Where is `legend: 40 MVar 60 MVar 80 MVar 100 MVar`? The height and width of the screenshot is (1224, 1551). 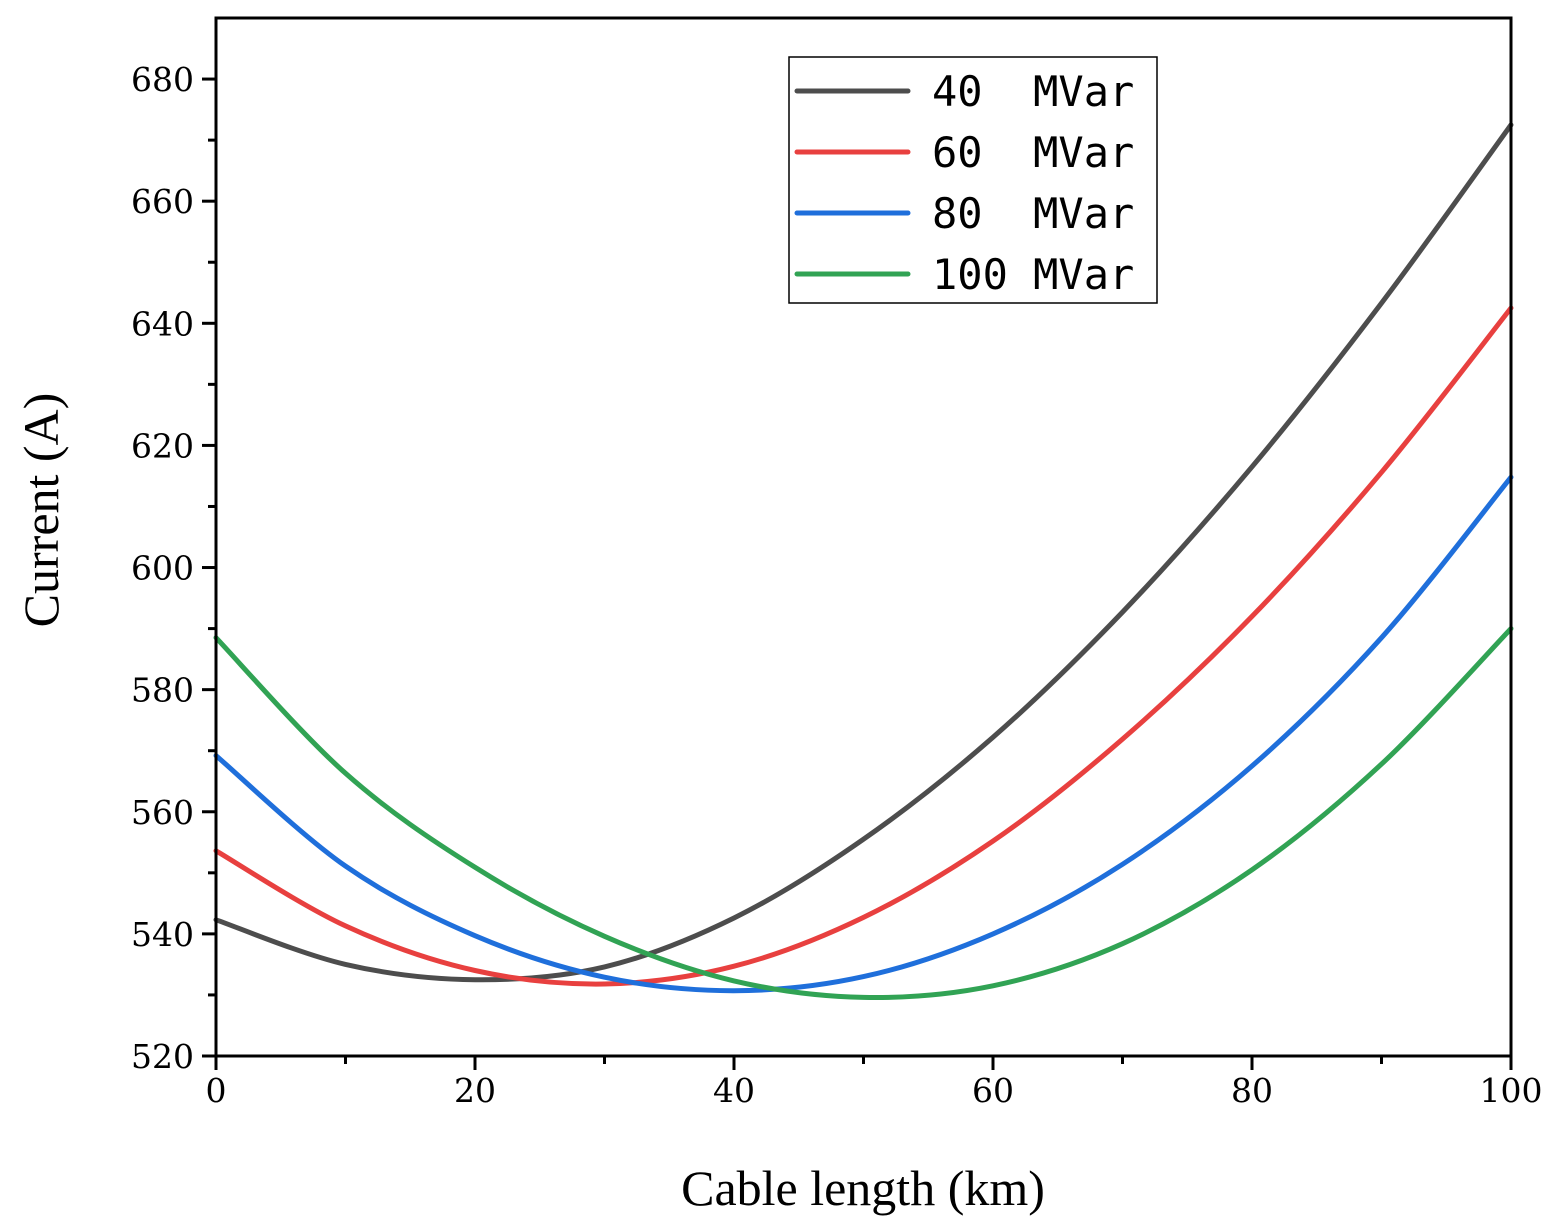 legend: 40 MVar 60 MVar 80 MVar 100 MVar is located at coordinates (973, 180).